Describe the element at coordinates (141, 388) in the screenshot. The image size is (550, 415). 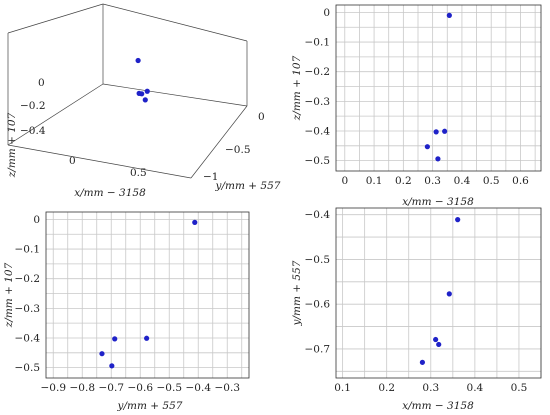
I see `x-tick-label: −0.6` at that location.